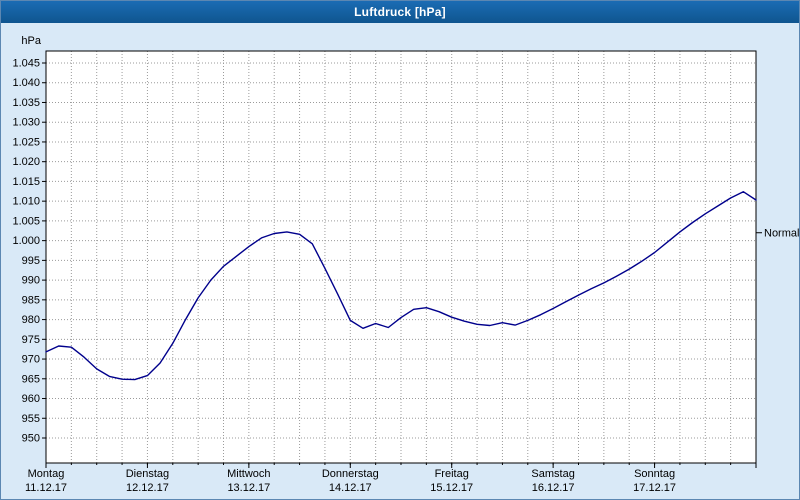 The width and height of the screenshot is (800, 500). I want to click on svg-text: hPa, so click(31, 41).